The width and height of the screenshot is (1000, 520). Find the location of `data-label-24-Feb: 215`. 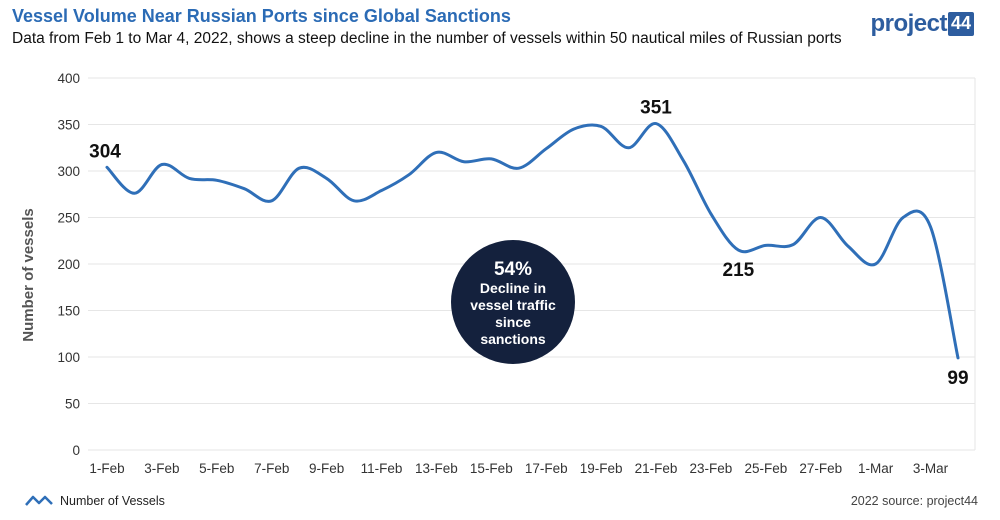

data-label-24-Feb: 215 is located at coordinates (739, 270).